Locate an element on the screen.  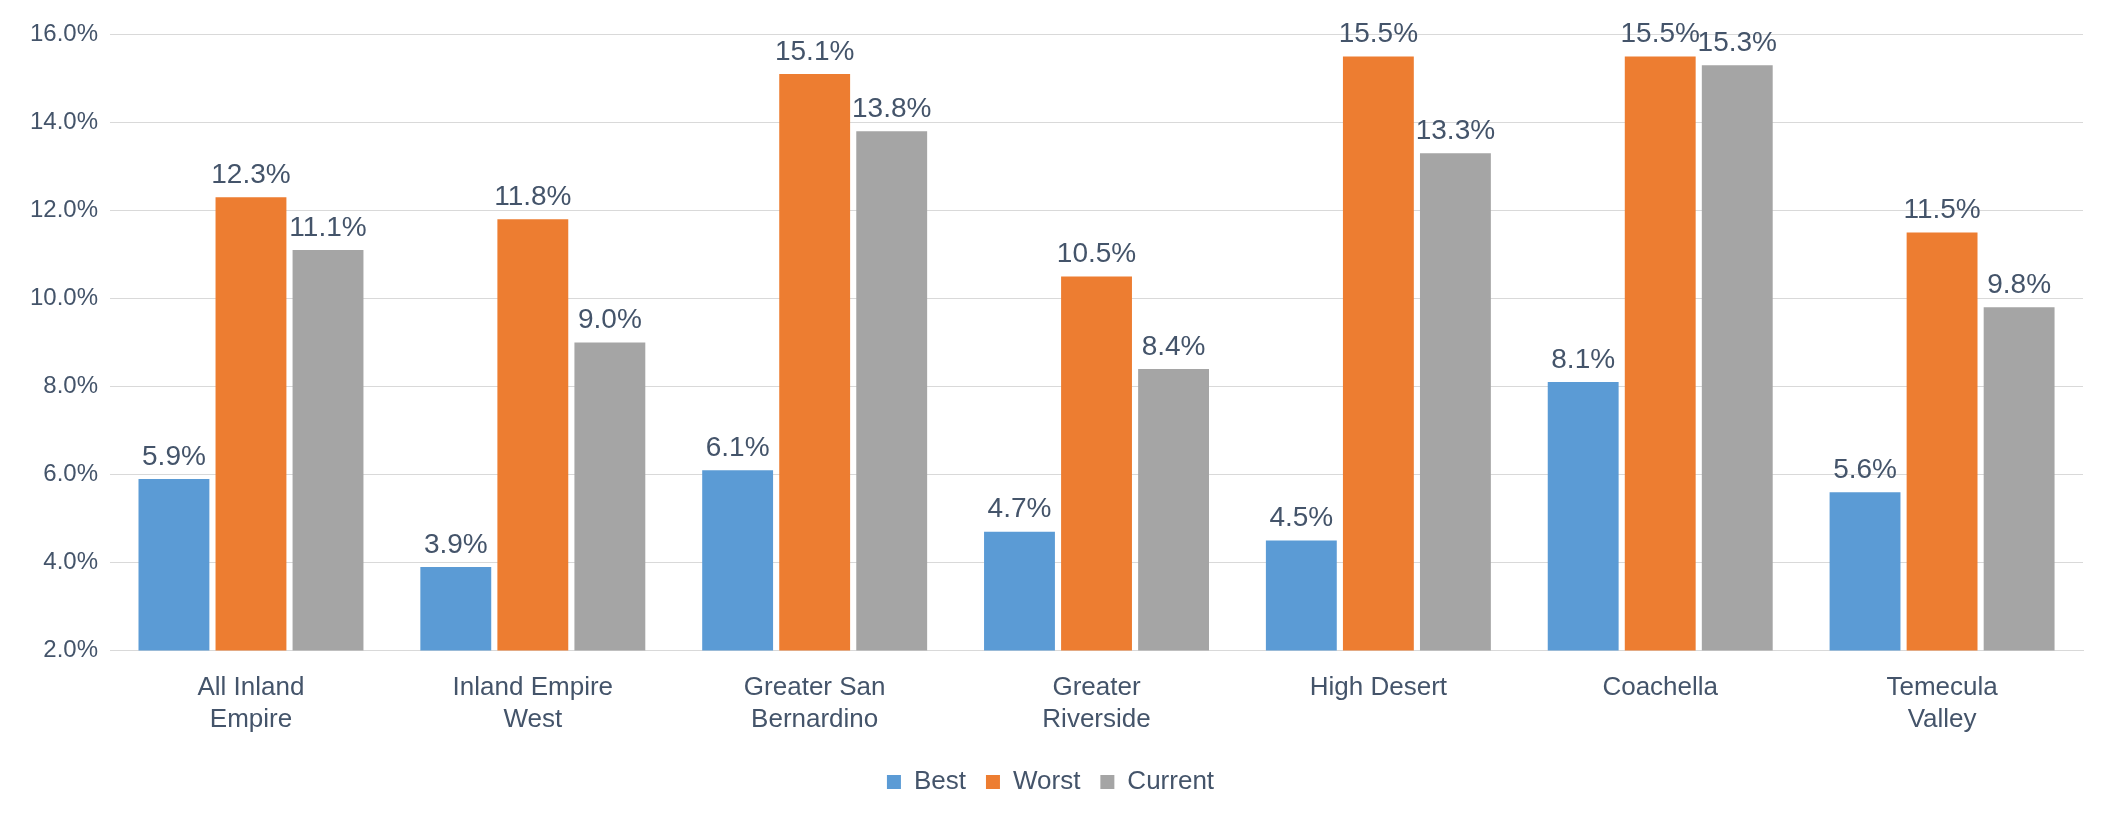
data-label: 11.5% is located at coordinates (1942, 209).